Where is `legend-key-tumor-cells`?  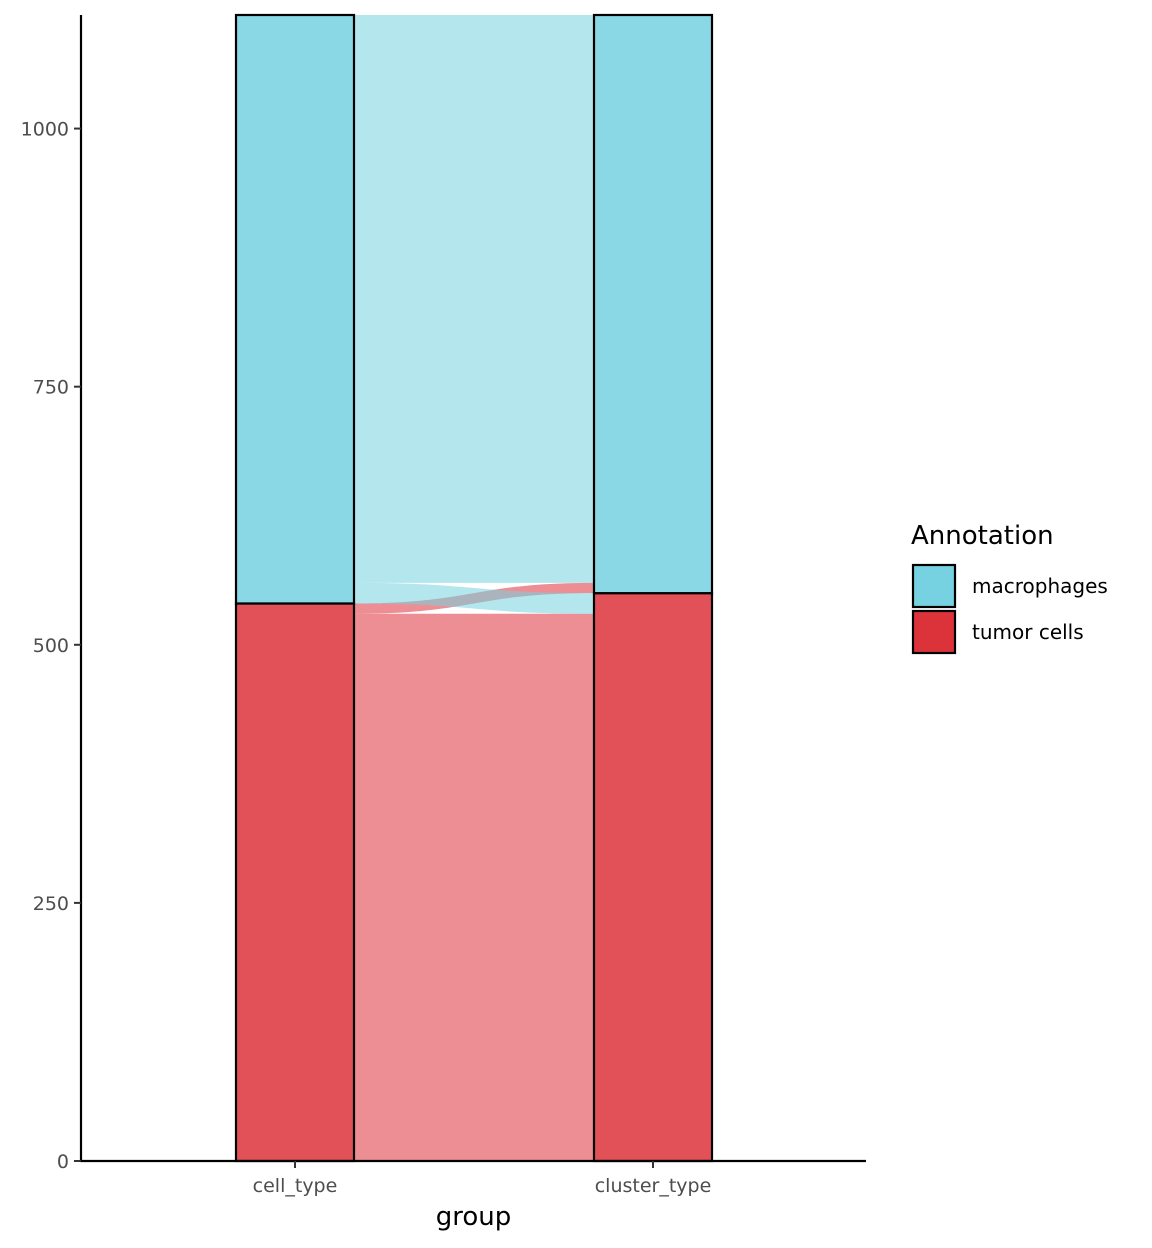 legend-key-tumor-cells is located at coordinates (934, 632).